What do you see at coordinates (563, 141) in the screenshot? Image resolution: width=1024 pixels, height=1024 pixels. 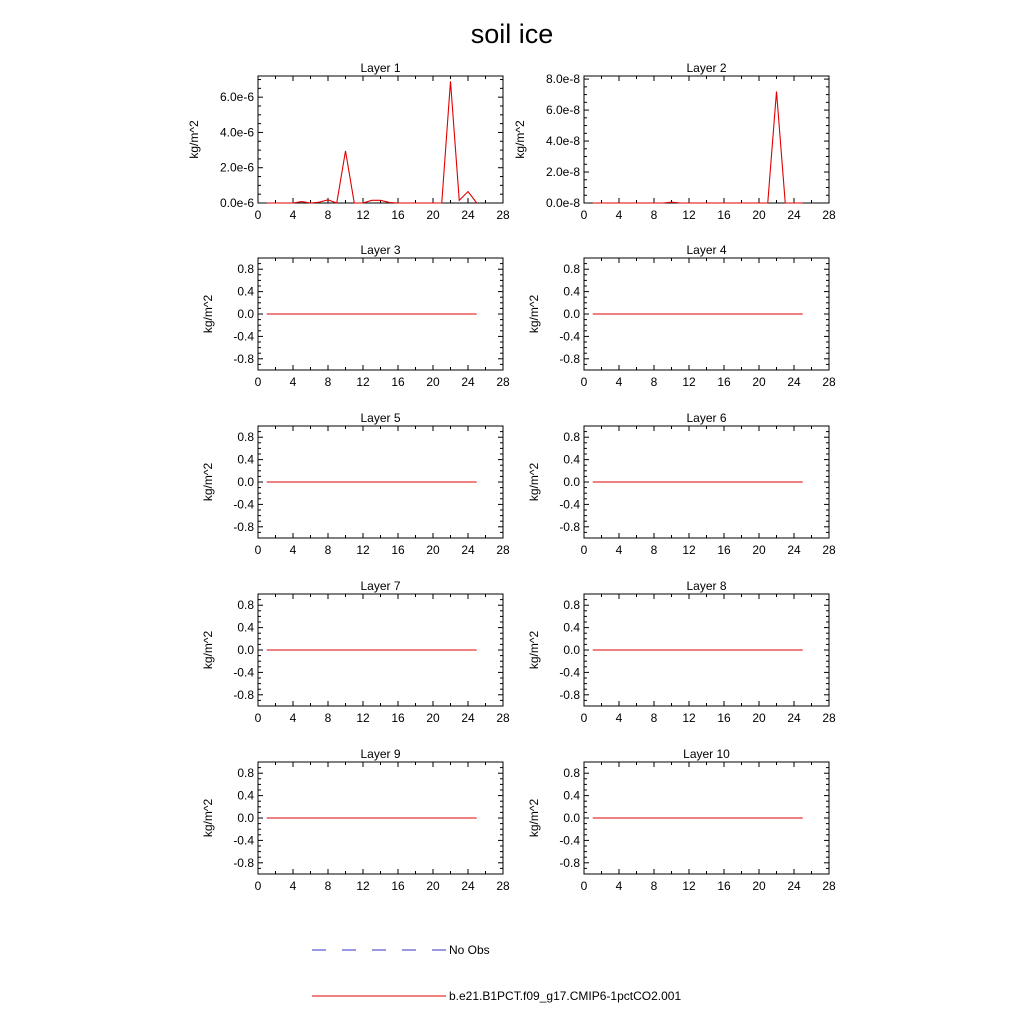 I see `y-tick-label: 4.0e-8` at bounding box center [563, 141].